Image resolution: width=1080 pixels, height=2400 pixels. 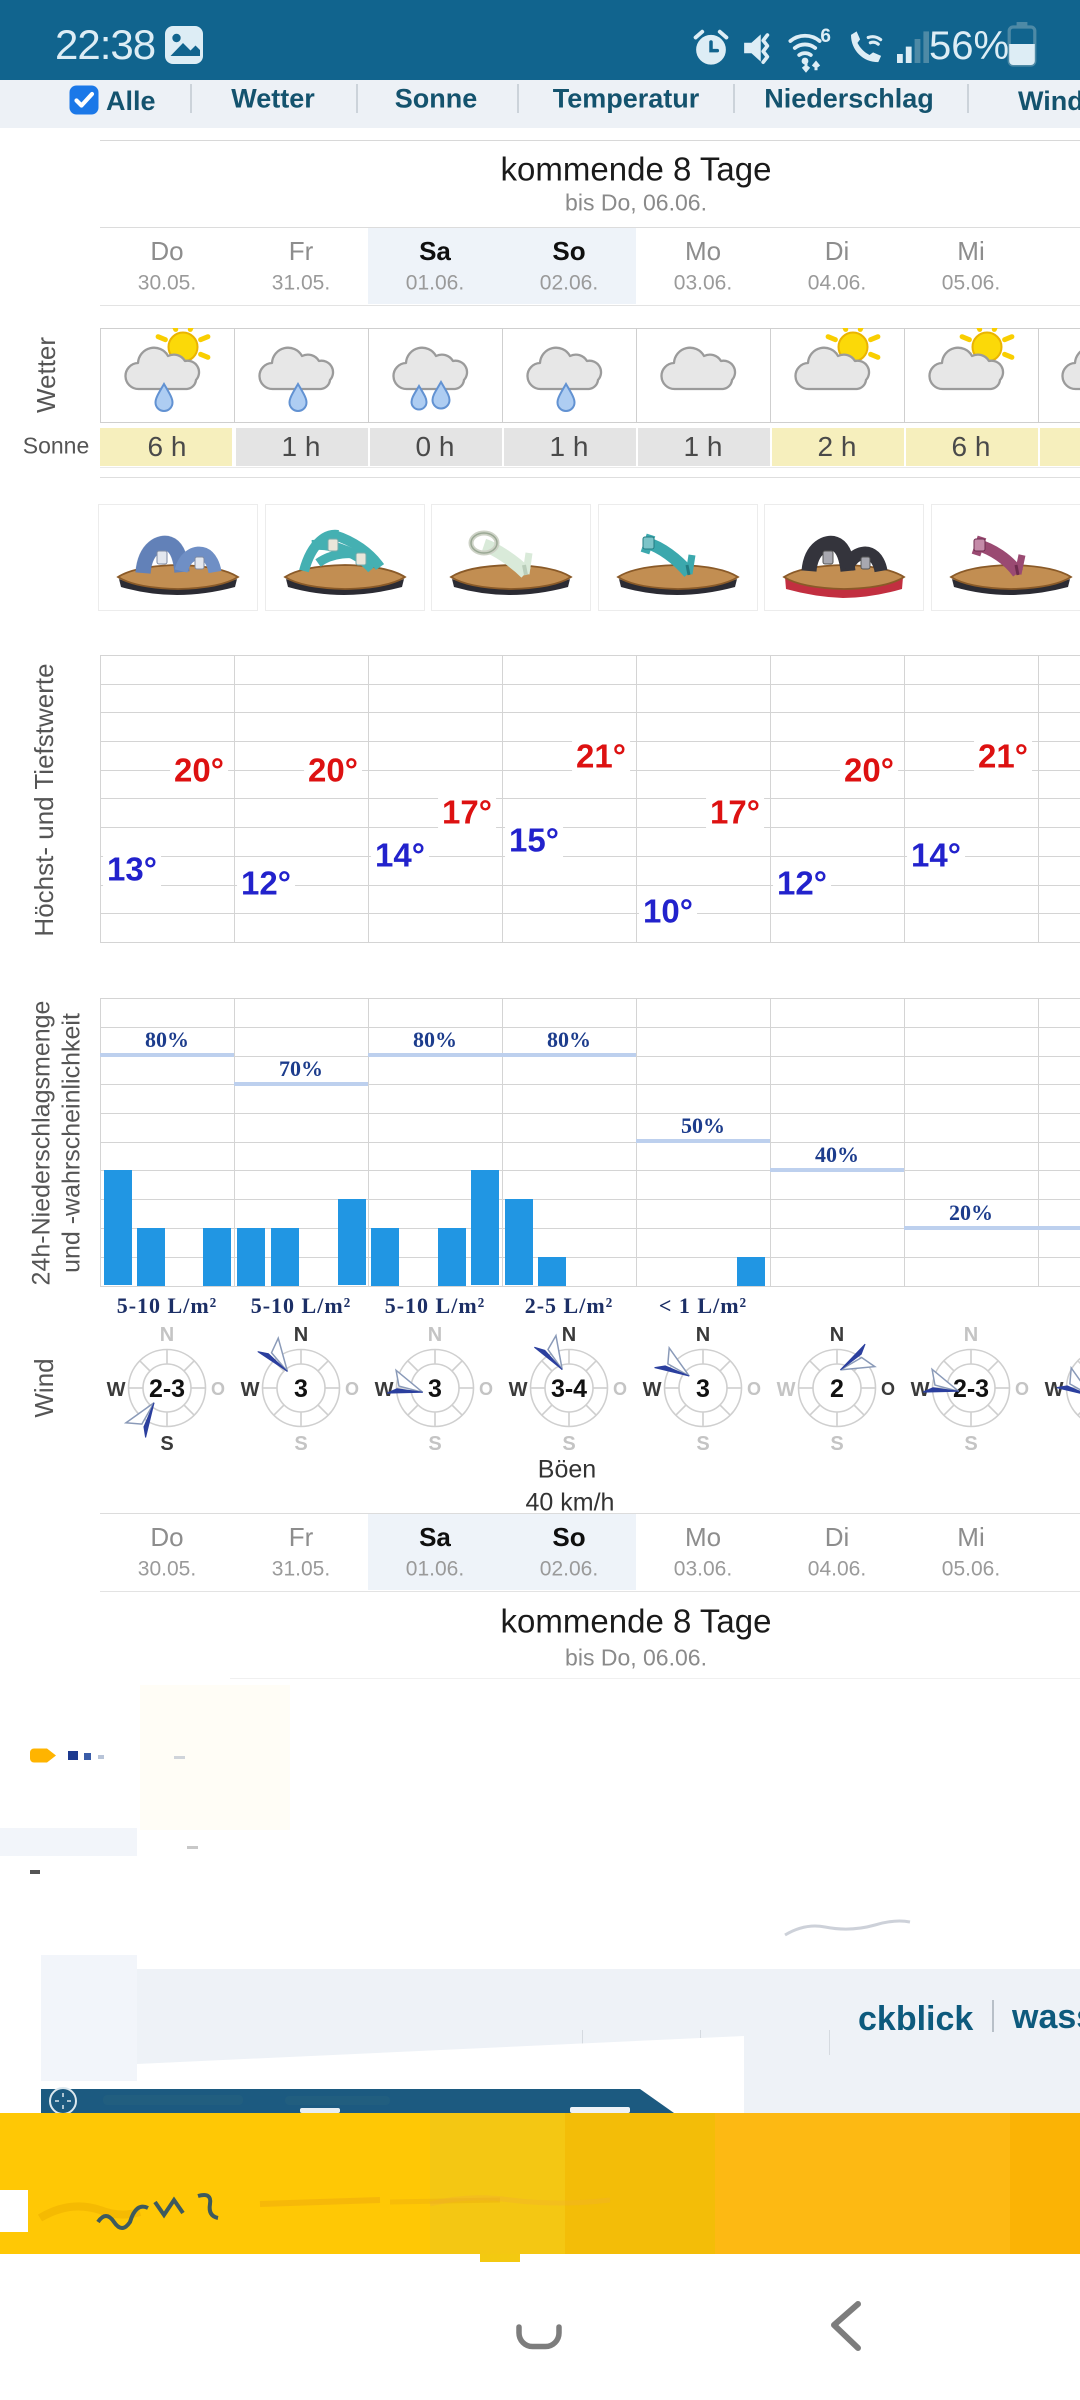 What do you see at coordinates (825, 36) in the screenshot?
I see `svg-text: 6` at bounding box center [825, 36].